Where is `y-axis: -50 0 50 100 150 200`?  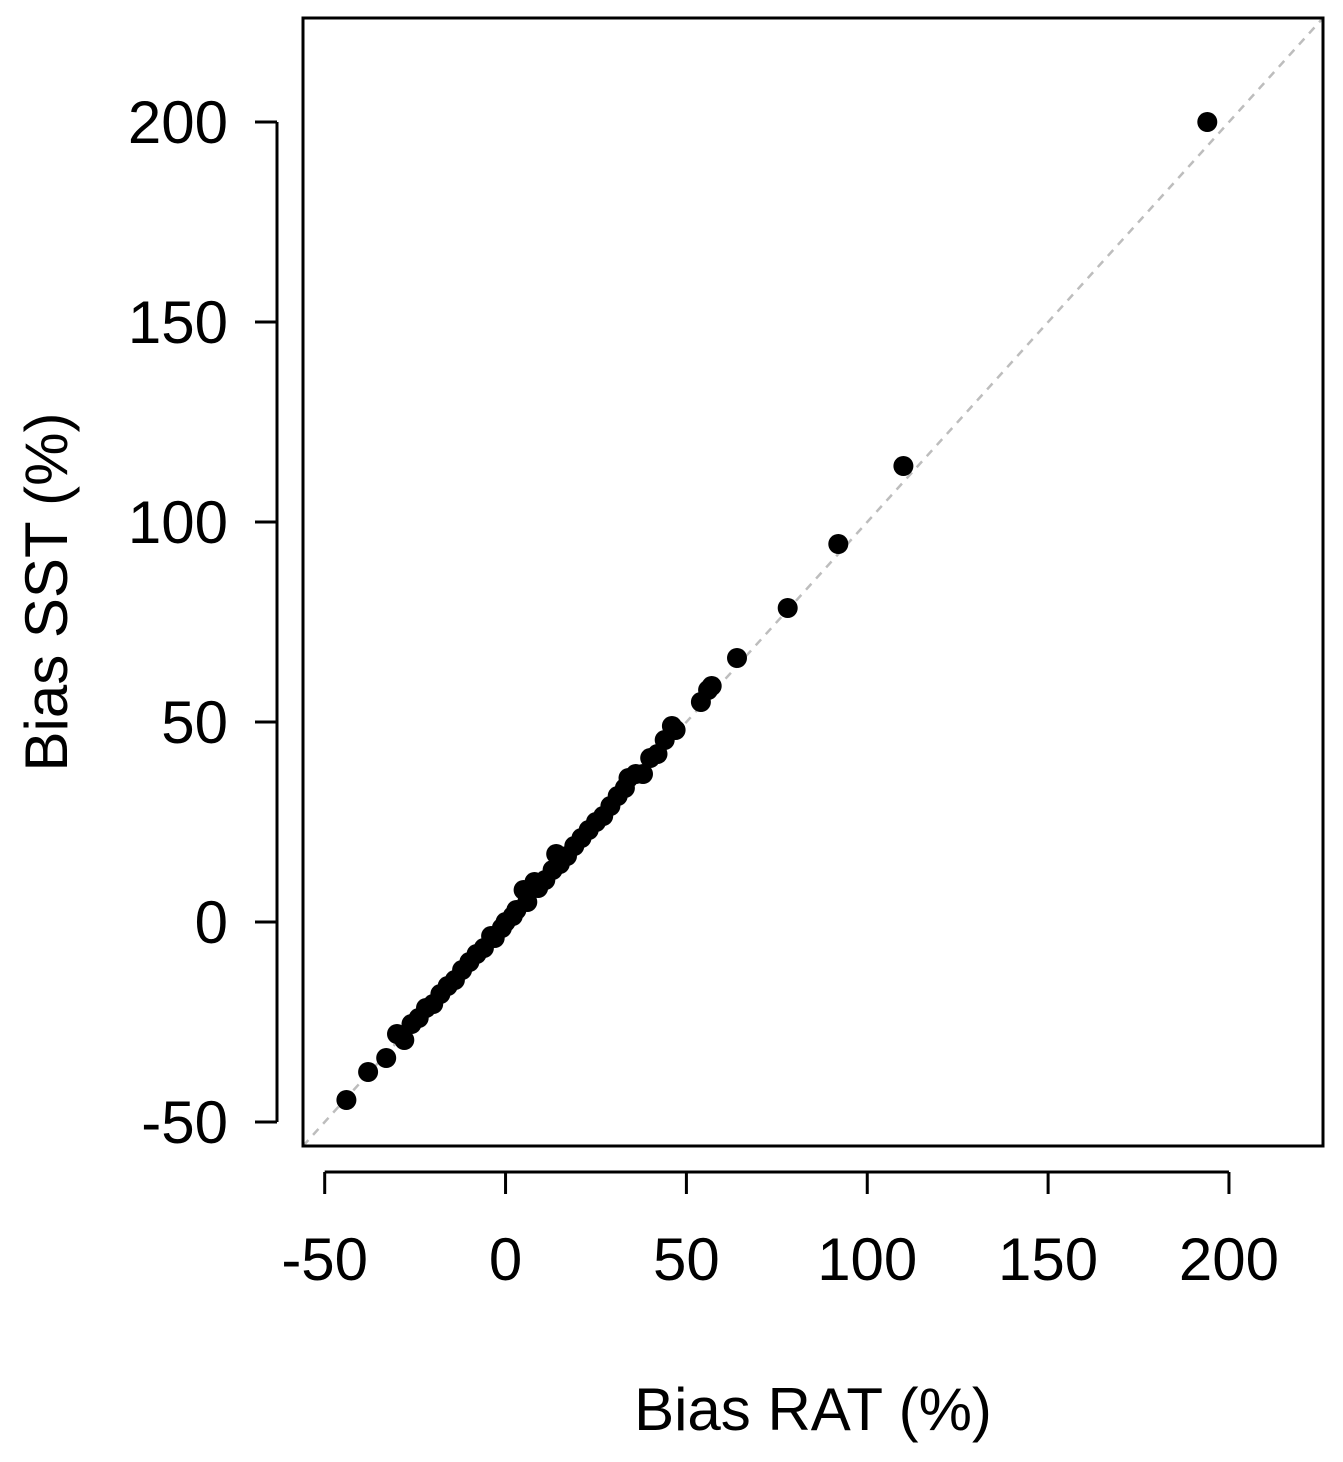 y-axis: -50 0 50 100 150 200 is located at coordinates (203, 622).